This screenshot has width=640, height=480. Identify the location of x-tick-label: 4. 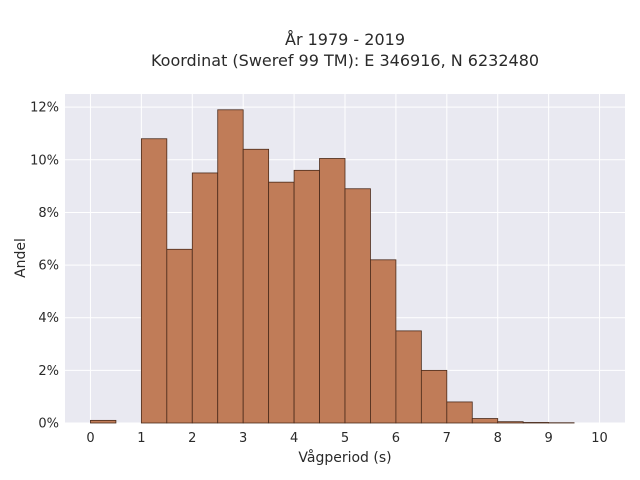
(294, 438).